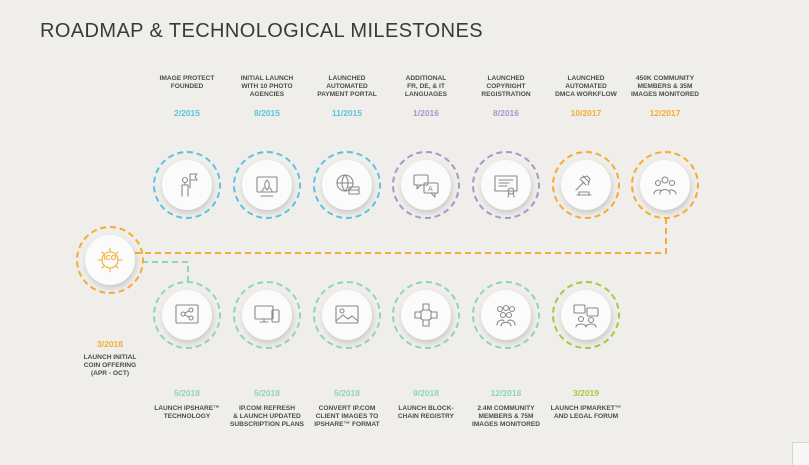 Image resolution: width=809 pixels, height=465 pixels. Describe the element at coordinates (506, 87) in the screenshot. I see `top-milestone-5-label: LAUNCHED COPYRIGHT REGISTRATION` at that location.